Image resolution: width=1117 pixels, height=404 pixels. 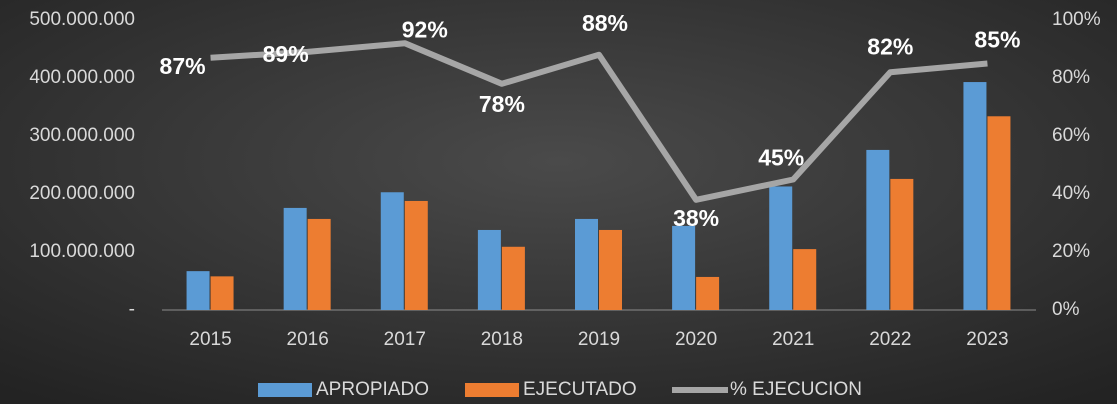 I want to click on data-label: 38%, so click(x=696, y=218).